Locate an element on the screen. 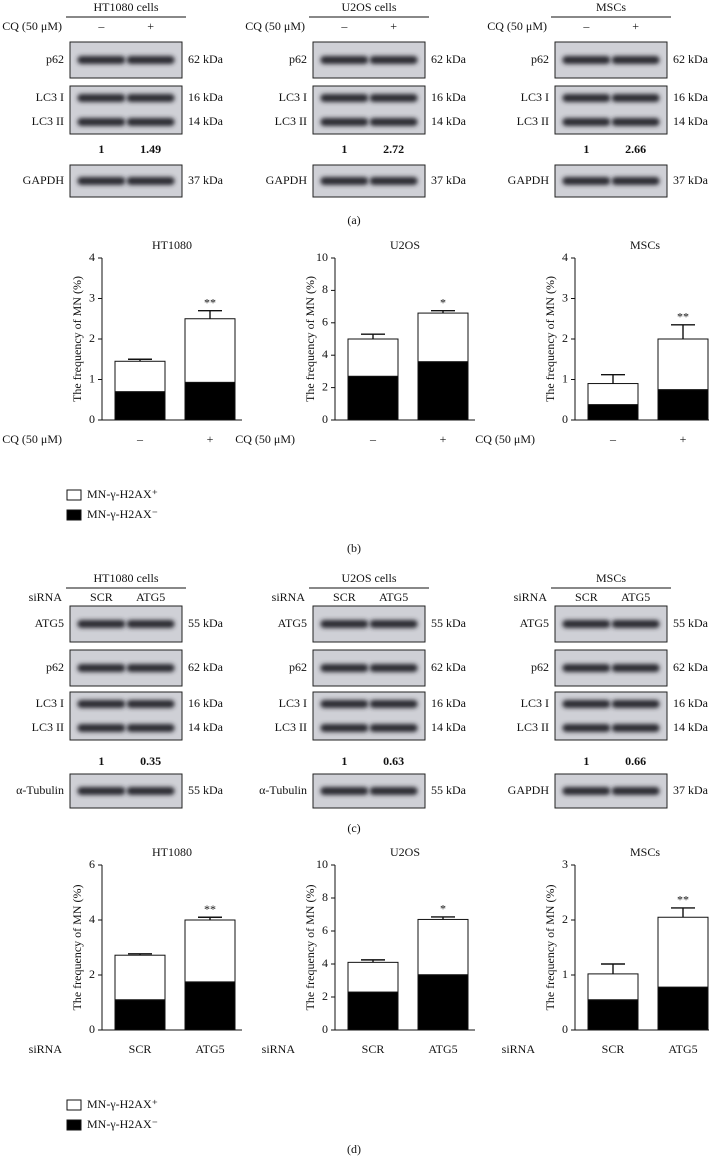  chart-title: HT1080 is located at coordinates (172, 852).